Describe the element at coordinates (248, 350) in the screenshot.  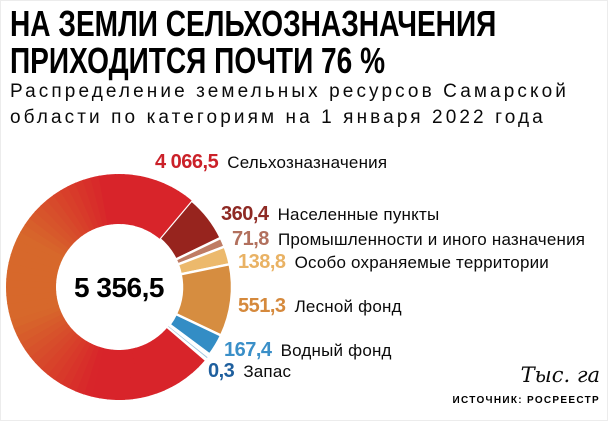
I see `legend-value: 167,4` at that location.